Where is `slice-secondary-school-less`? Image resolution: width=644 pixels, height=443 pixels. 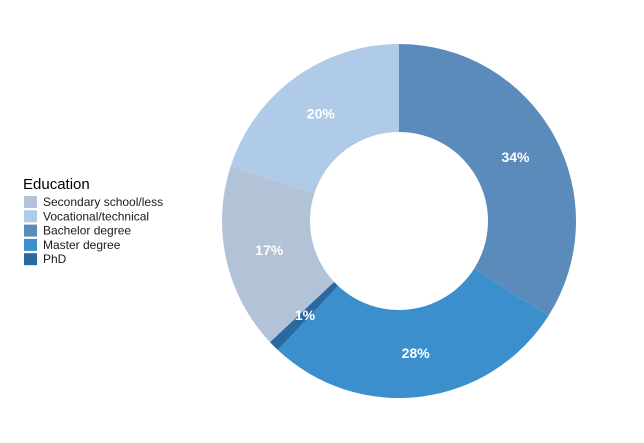
slice-secondary-school-less is located at coordinates (278, 254).